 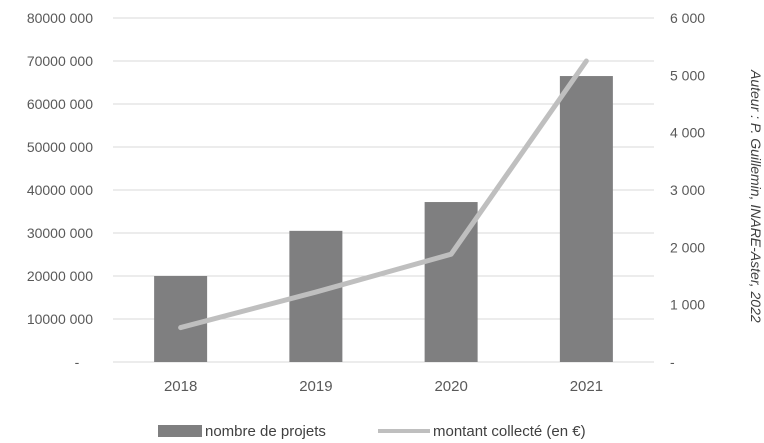 What do you see at coordinates (450, 386) in the screenshot?
I see `x-tick-label: 2020` at bounding box center [450, 386].